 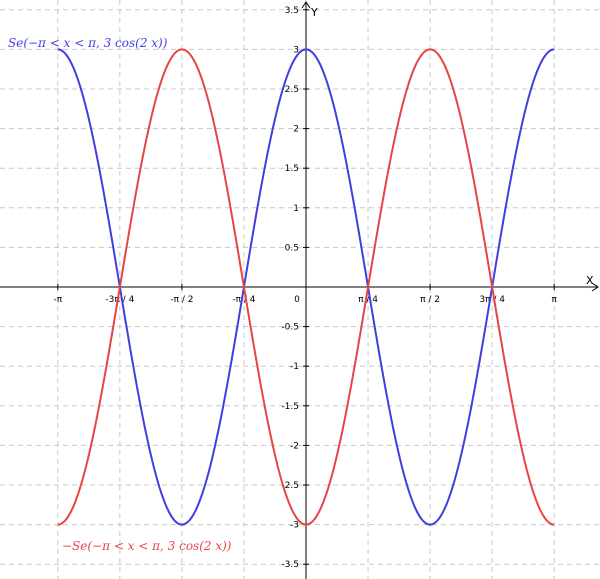 I want to click on y-tick-label: 3.5, so click(x=292, y=11).